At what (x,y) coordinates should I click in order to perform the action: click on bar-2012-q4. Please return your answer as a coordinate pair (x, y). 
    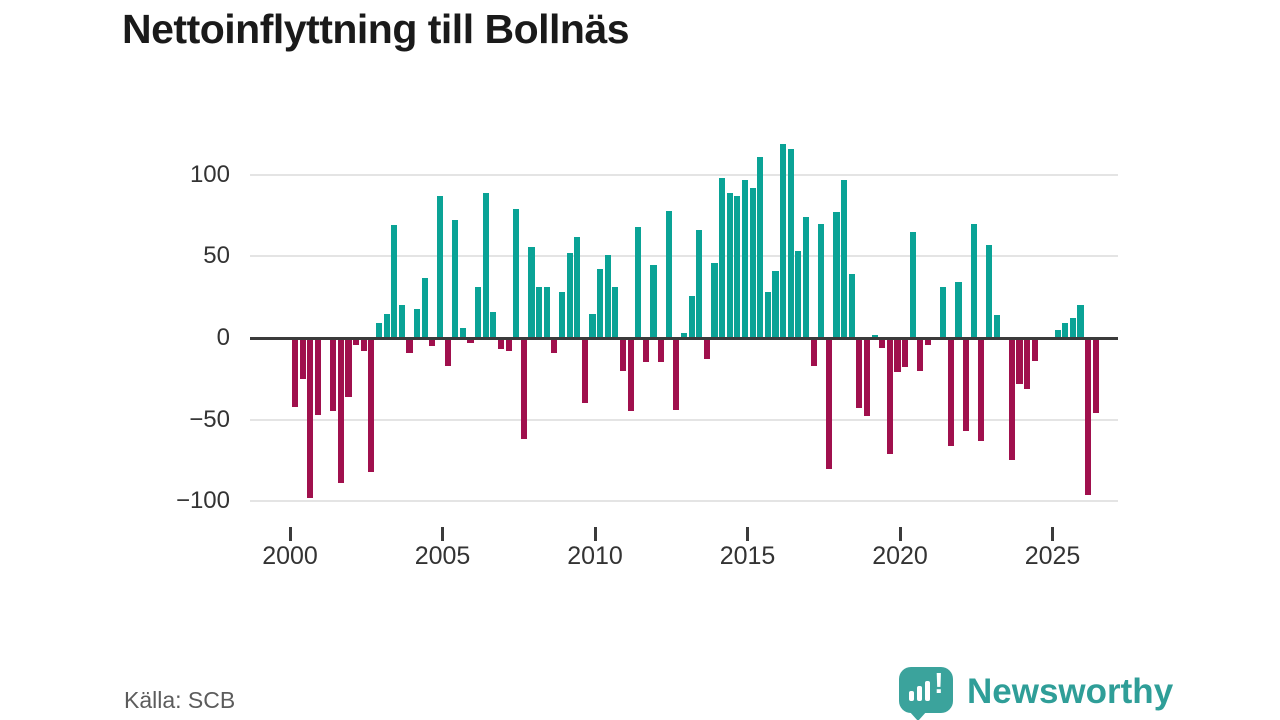
    Looking at the image, I should click on (684, 335).